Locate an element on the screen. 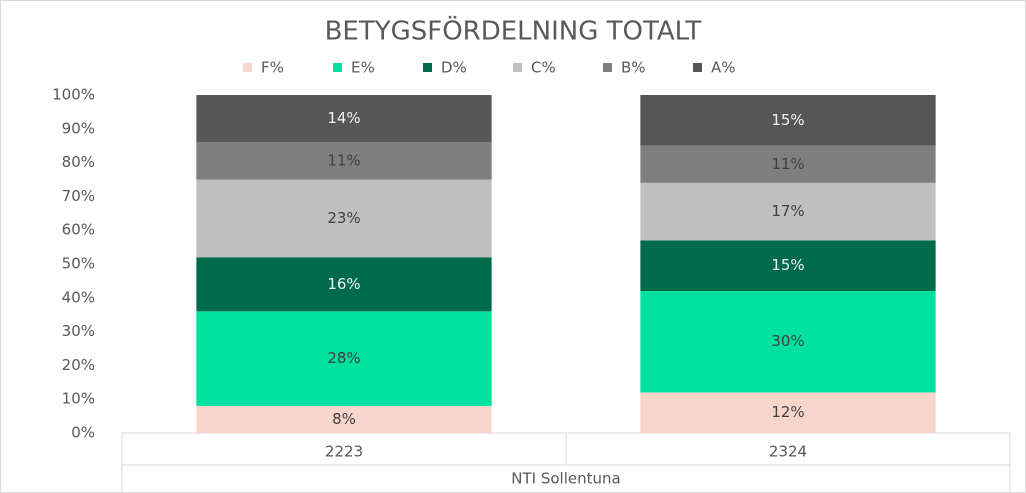 The width and height of the screenshot is (1026, 493). data-label: 17% is located at coordinates (787, 211).